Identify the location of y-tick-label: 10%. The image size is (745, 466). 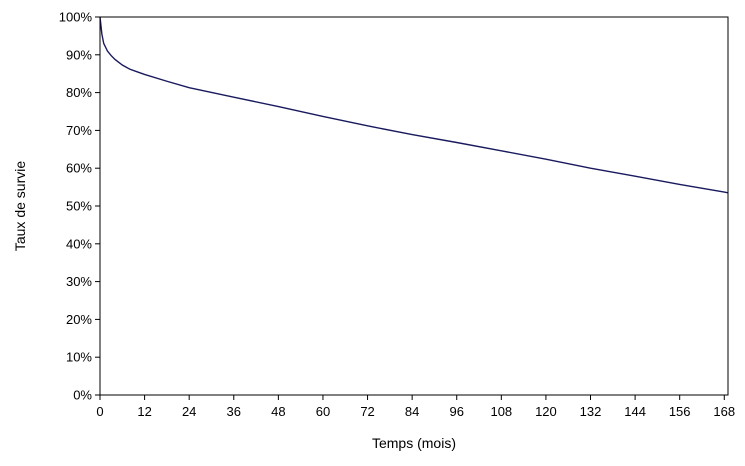
(79, 357).